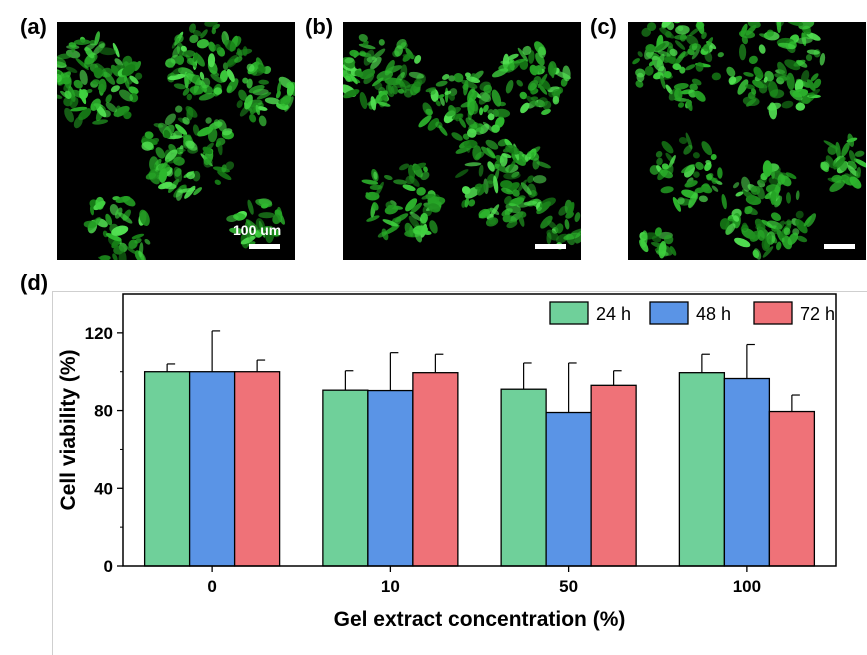 The height and width of the screenshot is (655, 867). Describe the element at coordinates (103, 411) in the screenshot. I see `y-tick-label: 80` at that location.